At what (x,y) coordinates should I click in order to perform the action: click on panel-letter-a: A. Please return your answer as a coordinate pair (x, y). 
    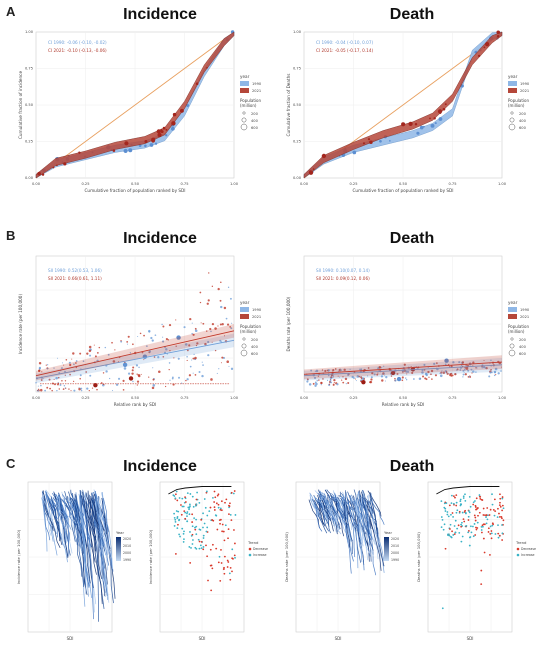
    Looking at the image, I should click on (11, 11).